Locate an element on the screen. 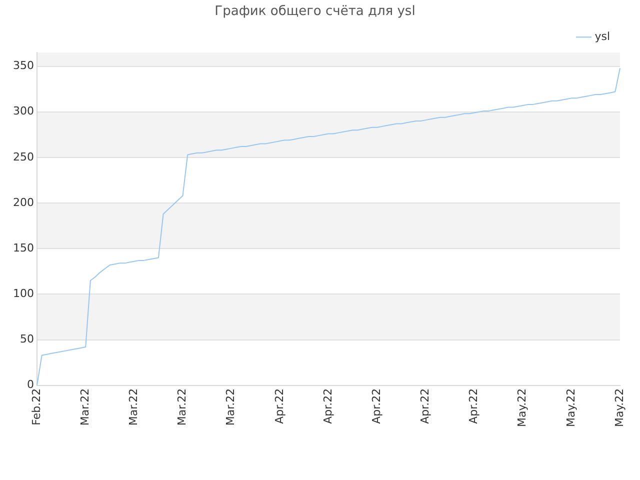 The height and width of the screenshot is (480, 640). y-tick-label: 150 is located at coordinates (23, 247).